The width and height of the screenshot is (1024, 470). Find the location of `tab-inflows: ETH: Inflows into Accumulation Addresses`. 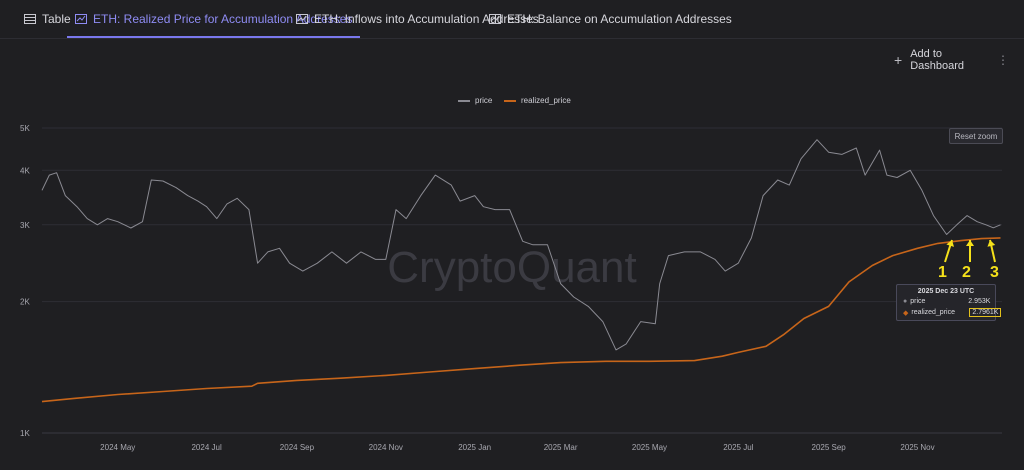

tab-inflows: ETH: Inflows into Accumulation Addresses is located at coordinates (417, 18).